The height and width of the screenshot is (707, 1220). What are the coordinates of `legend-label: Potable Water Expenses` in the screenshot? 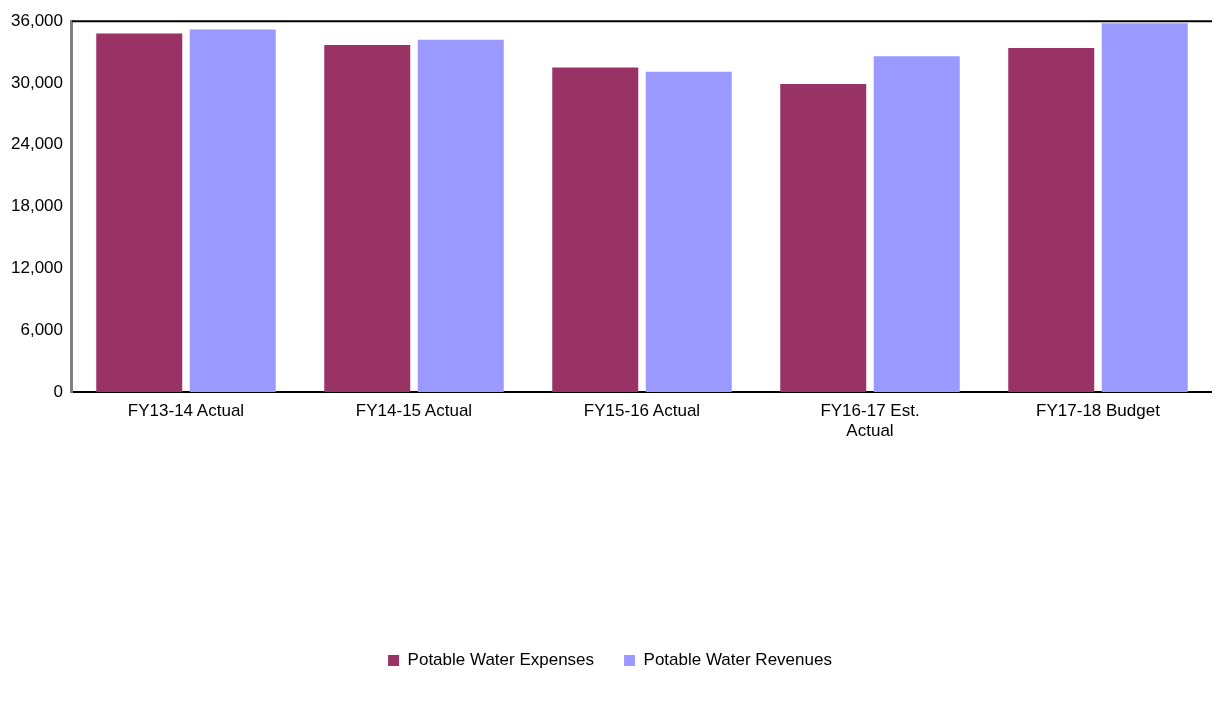 It's located at (501, 660).